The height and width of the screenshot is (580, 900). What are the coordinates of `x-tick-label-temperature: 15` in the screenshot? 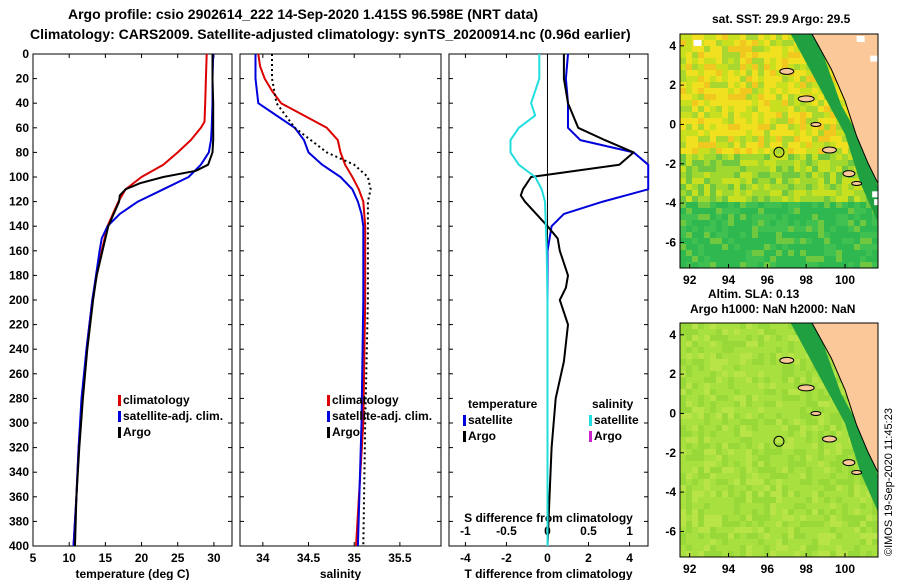 It's located at (106, 558).